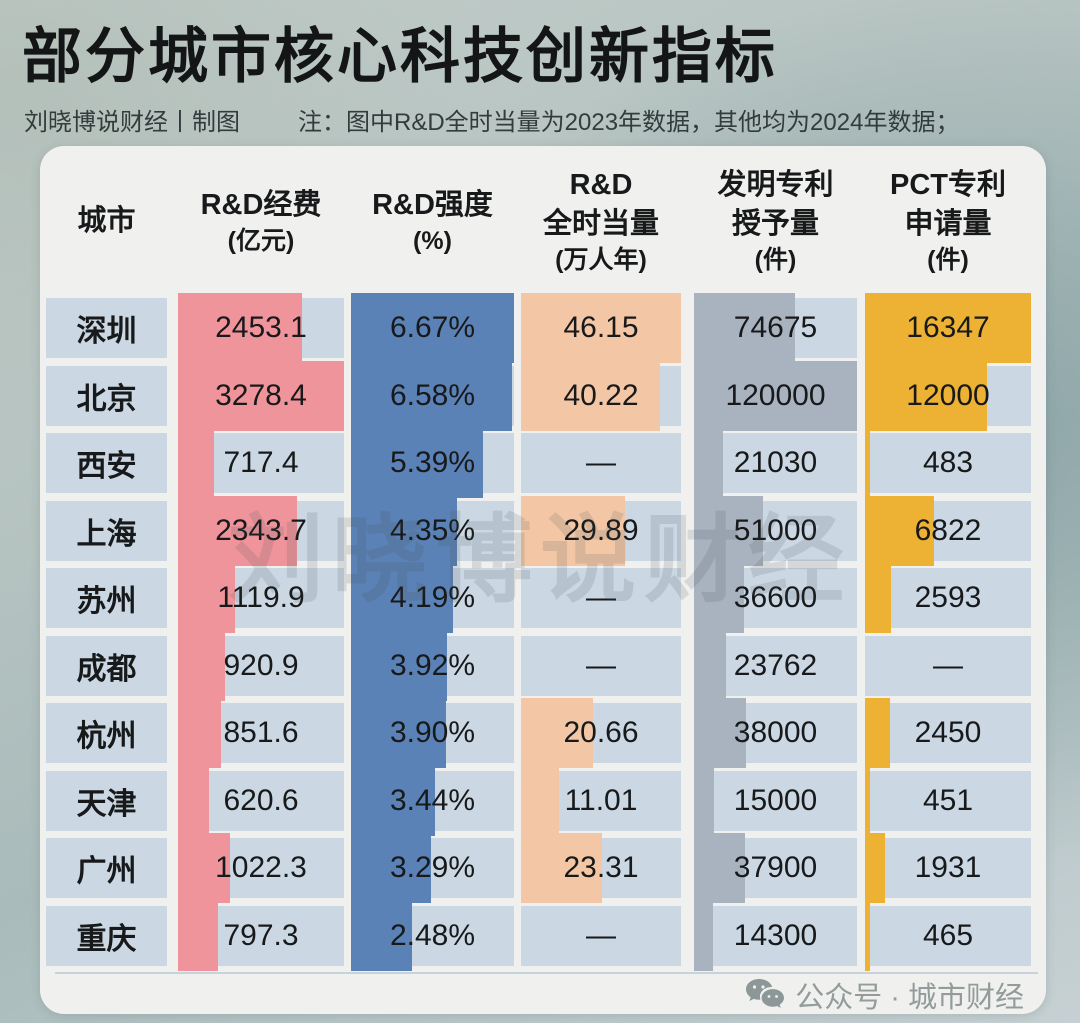  I want to click on footer: 公众号 · 城市财经, so click(884, 995).